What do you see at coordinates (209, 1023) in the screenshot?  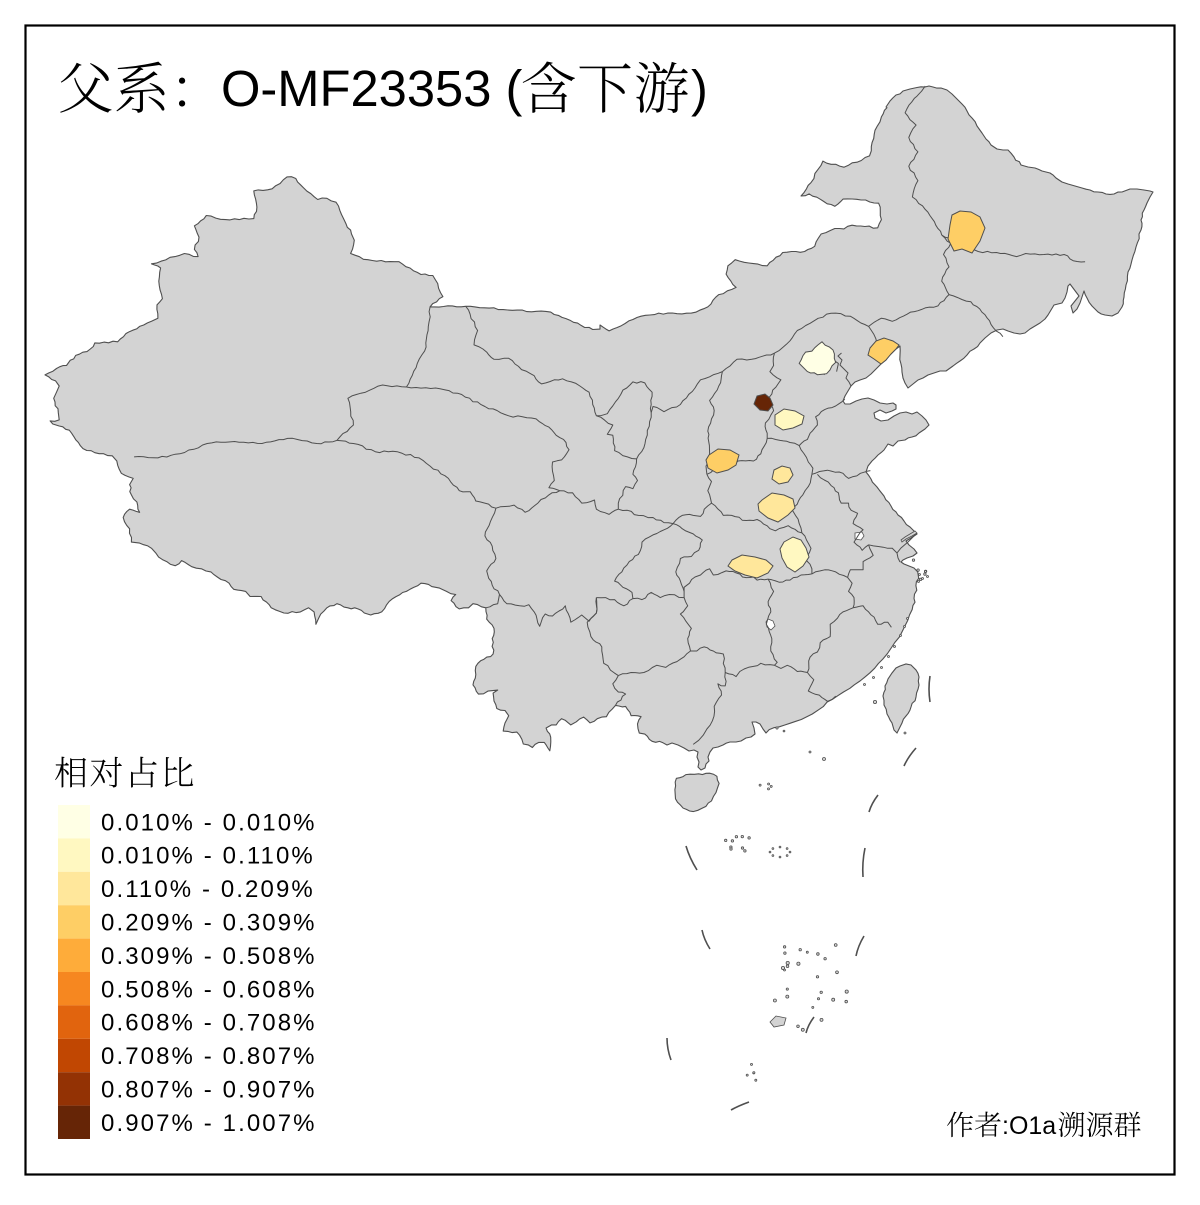 I see `svg-text: 0.608% - 0.708%` at bounding box center [209, 1023].